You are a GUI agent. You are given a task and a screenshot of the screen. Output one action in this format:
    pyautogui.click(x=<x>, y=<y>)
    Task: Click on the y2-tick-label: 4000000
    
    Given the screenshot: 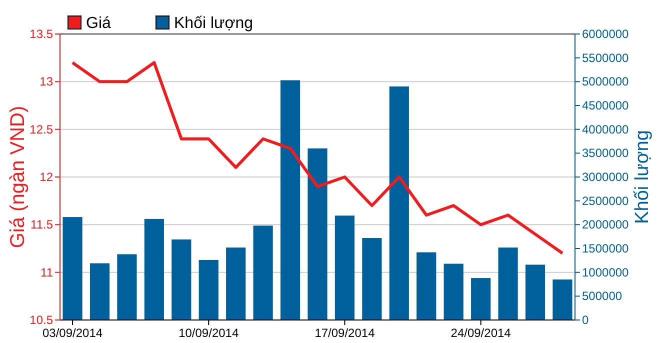 What is the action you would take?
    pyautogui.click(x=606, y=129)
    